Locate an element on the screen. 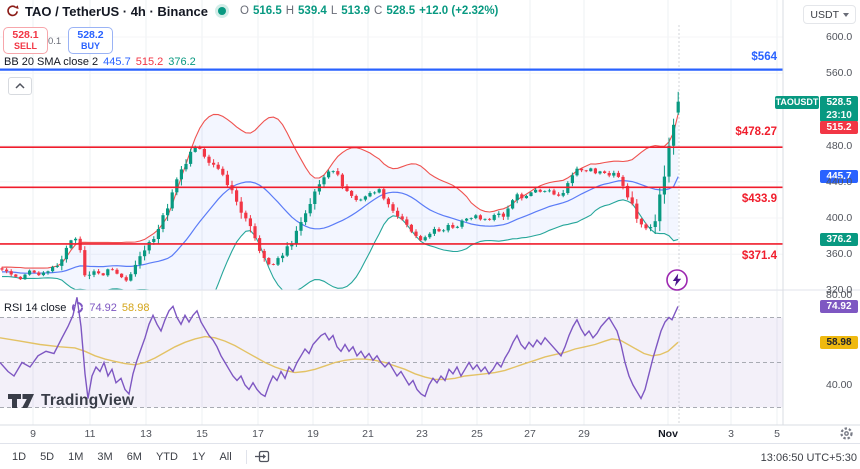 This screenshot has height=469, width=860. time-tick-27: 27 is located at coordinates (530, 434).